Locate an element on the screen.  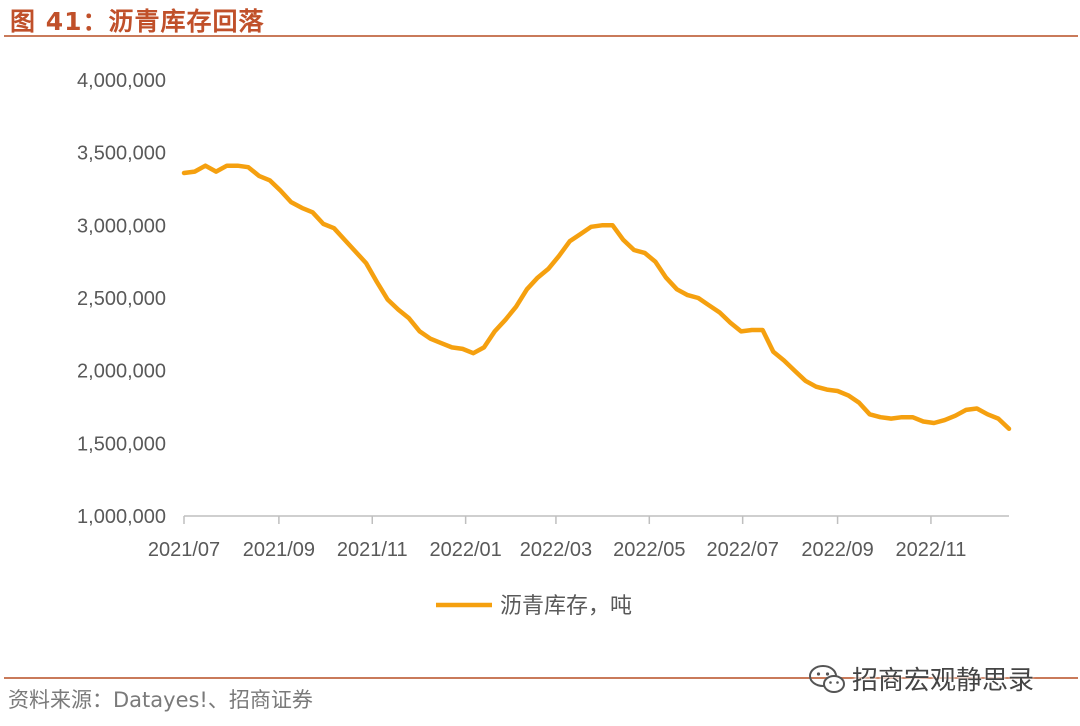
legend-label: 沥青库存，吨 is located at coordinates (566, 605).